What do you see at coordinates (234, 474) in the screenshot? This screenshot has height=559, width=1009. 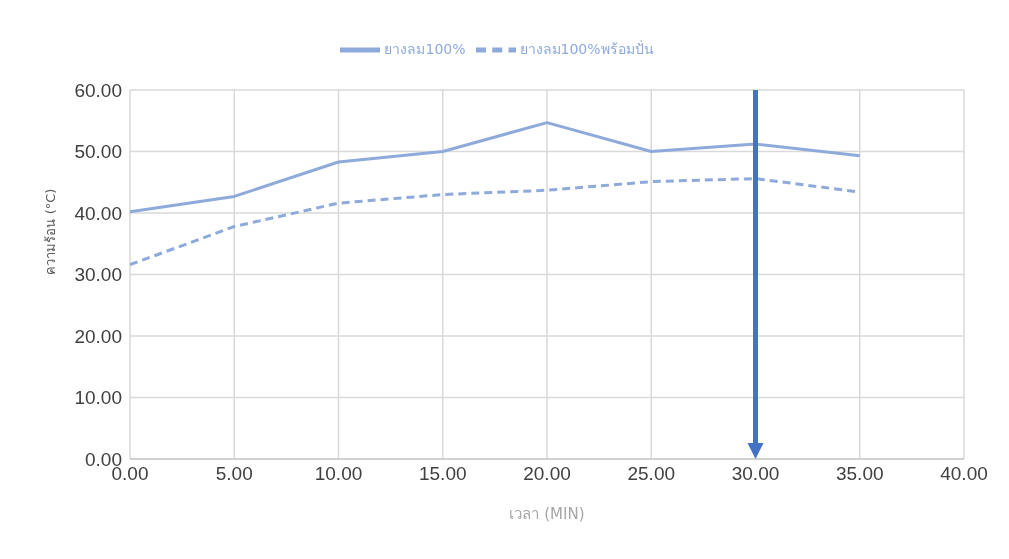 I see `x-tick-label: 5.00` at bounding box center [234, 474].